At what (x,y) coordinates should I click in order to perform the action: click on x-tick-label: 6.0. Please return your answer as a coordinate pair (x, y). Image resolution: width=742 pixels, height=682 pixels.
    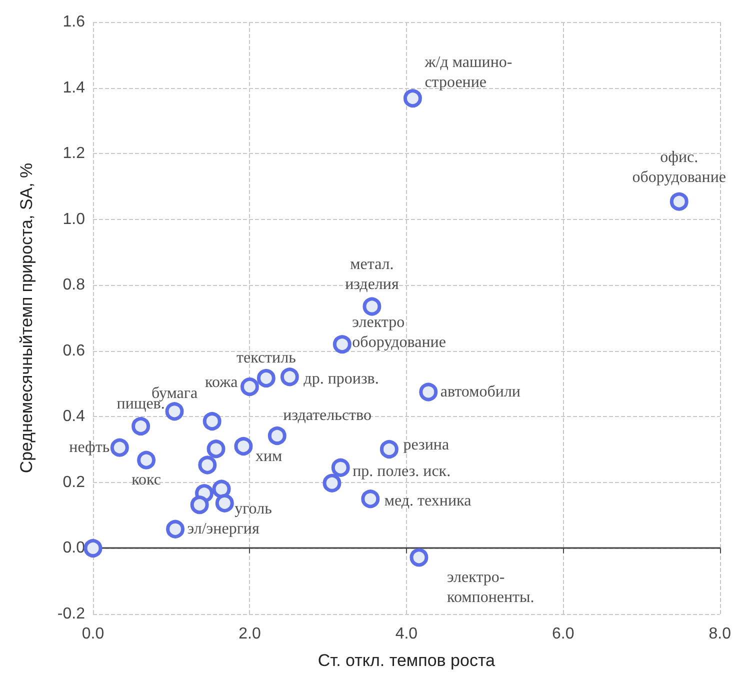
    Looking at the image, I should click on (563, 634).